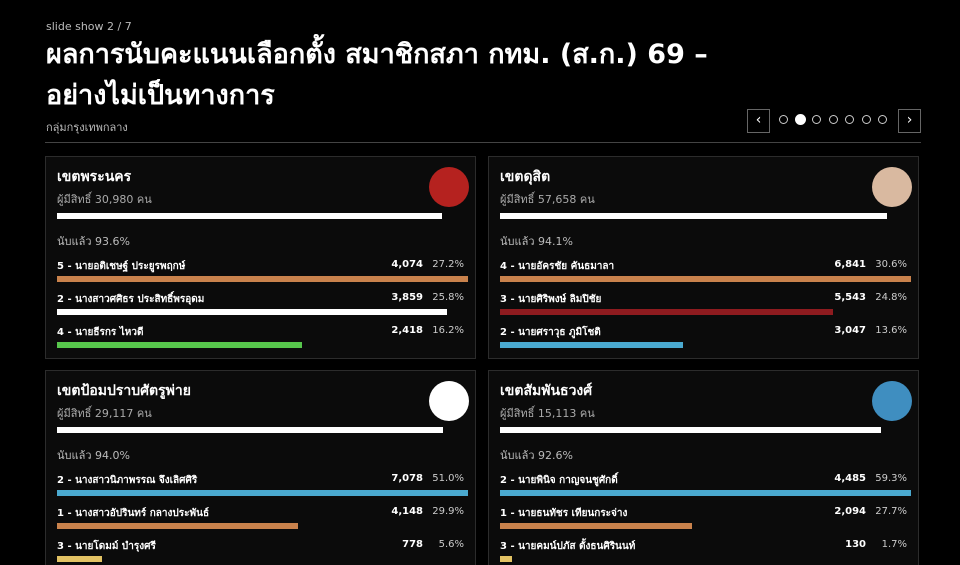  I want to click on candidate-name: 4 - นายอัครชัย คันธมาลา, so click(557, 266).